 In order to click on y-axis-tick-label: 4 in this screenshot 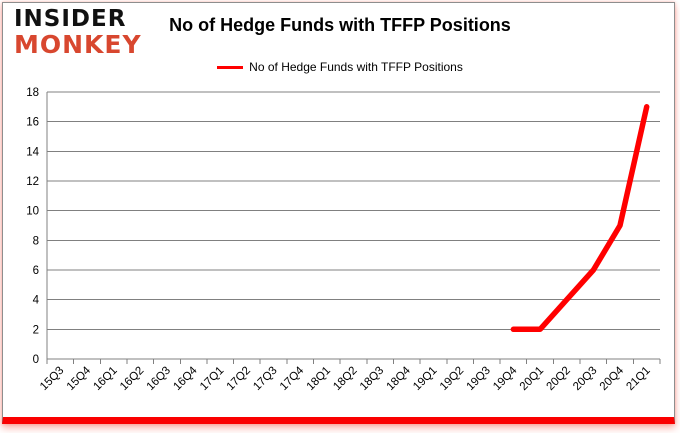, I will do `click(36, 301)`.